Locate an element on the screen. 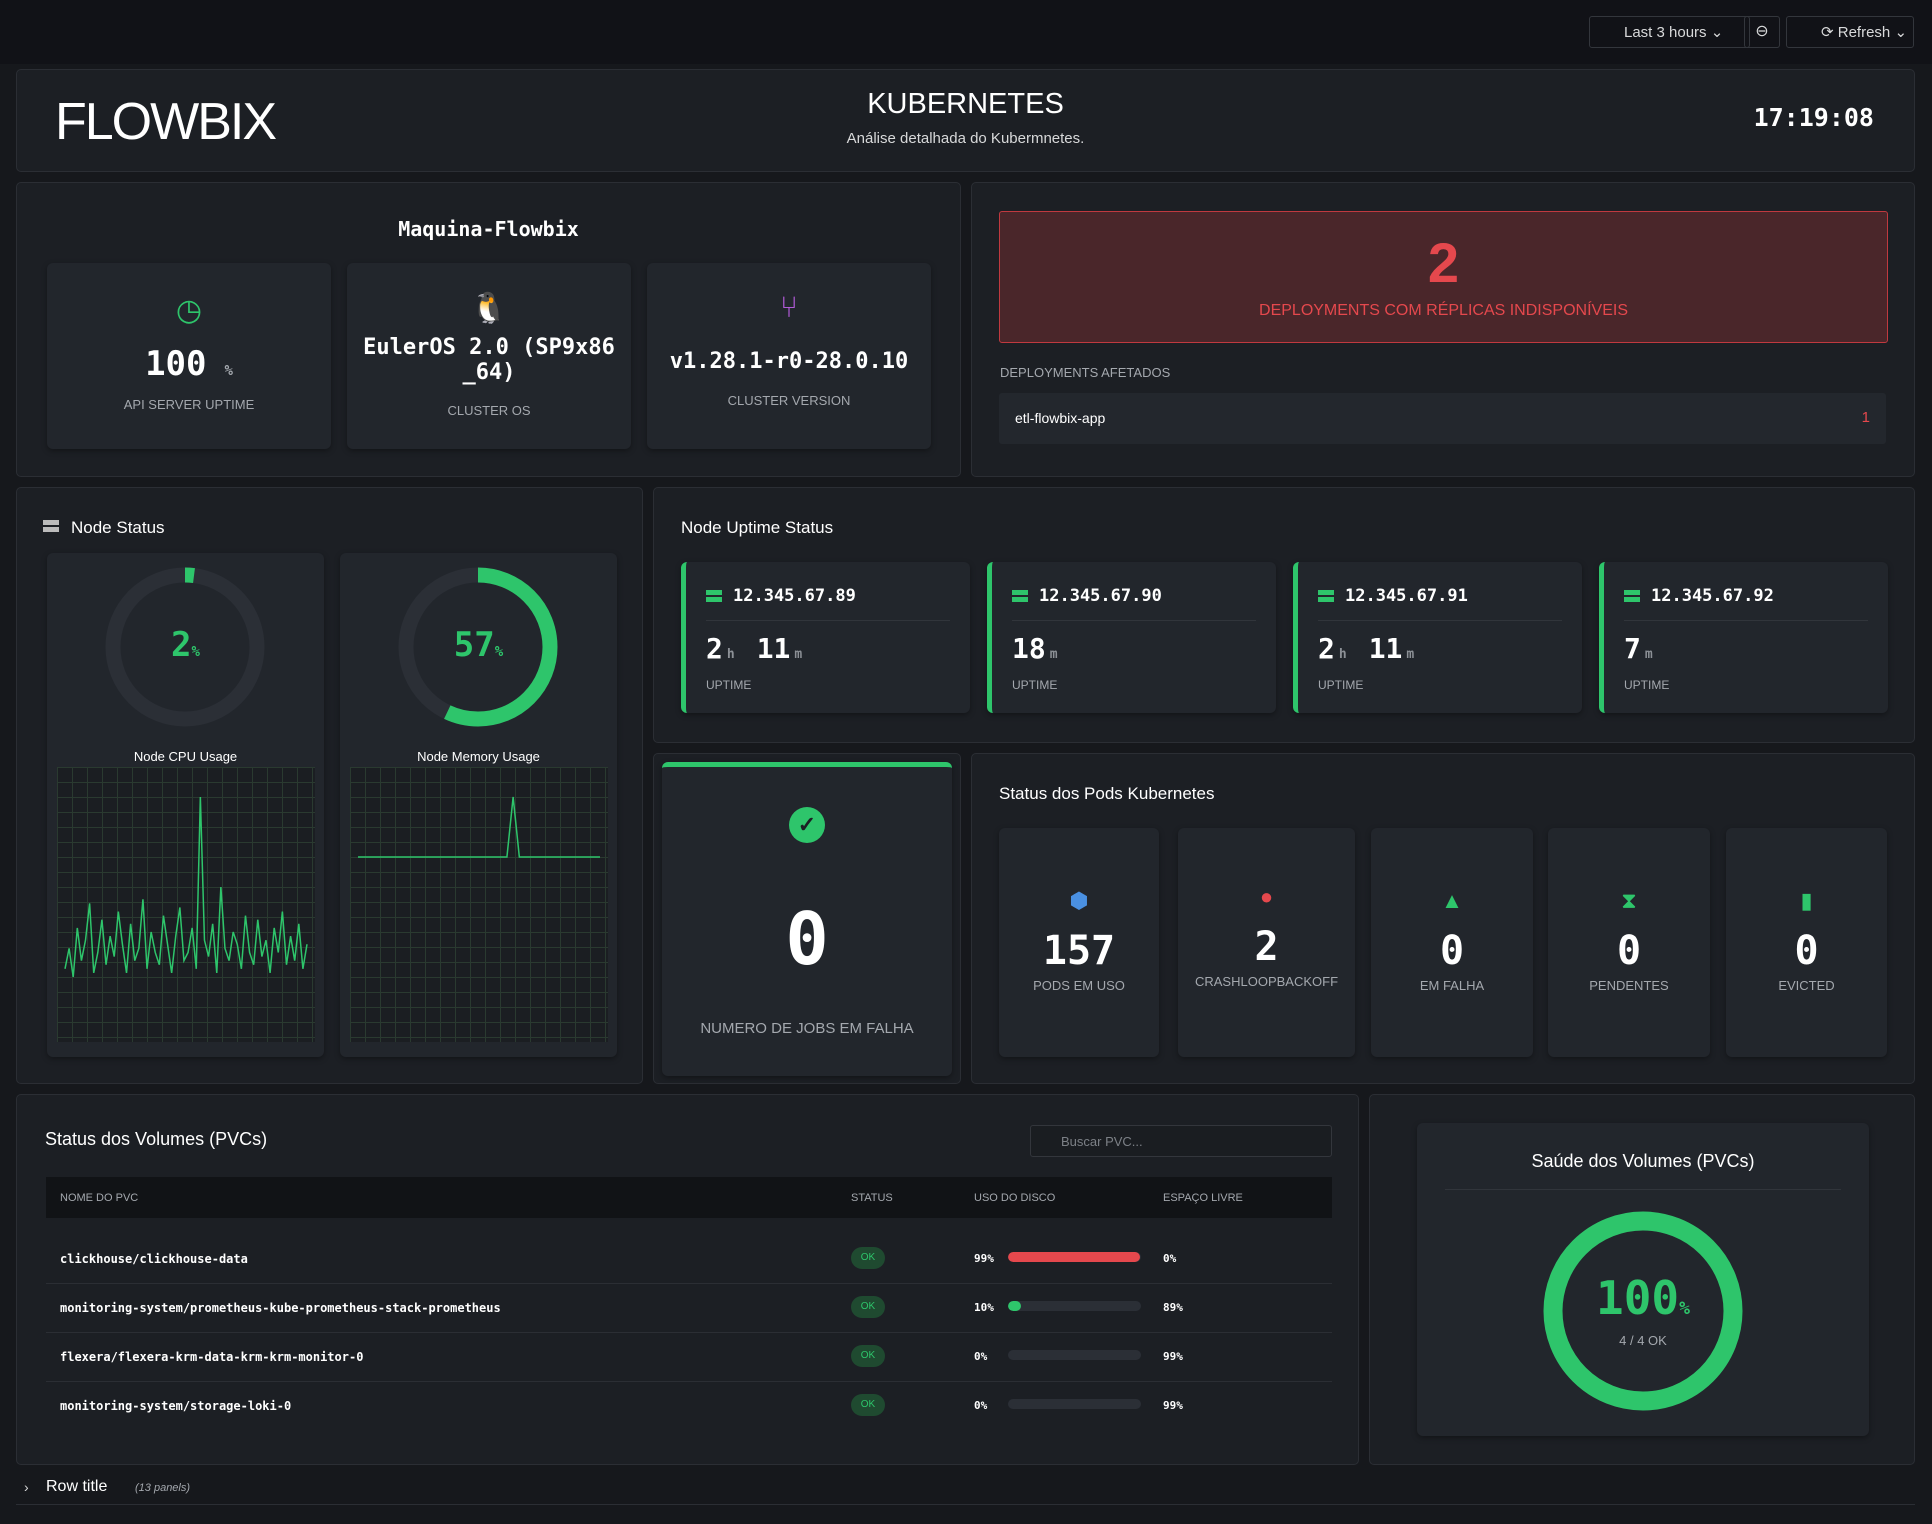 This screenshot has height=1524, width=1932. node-ip: 12.345.67.91 is located at coordinates (1406, 596).